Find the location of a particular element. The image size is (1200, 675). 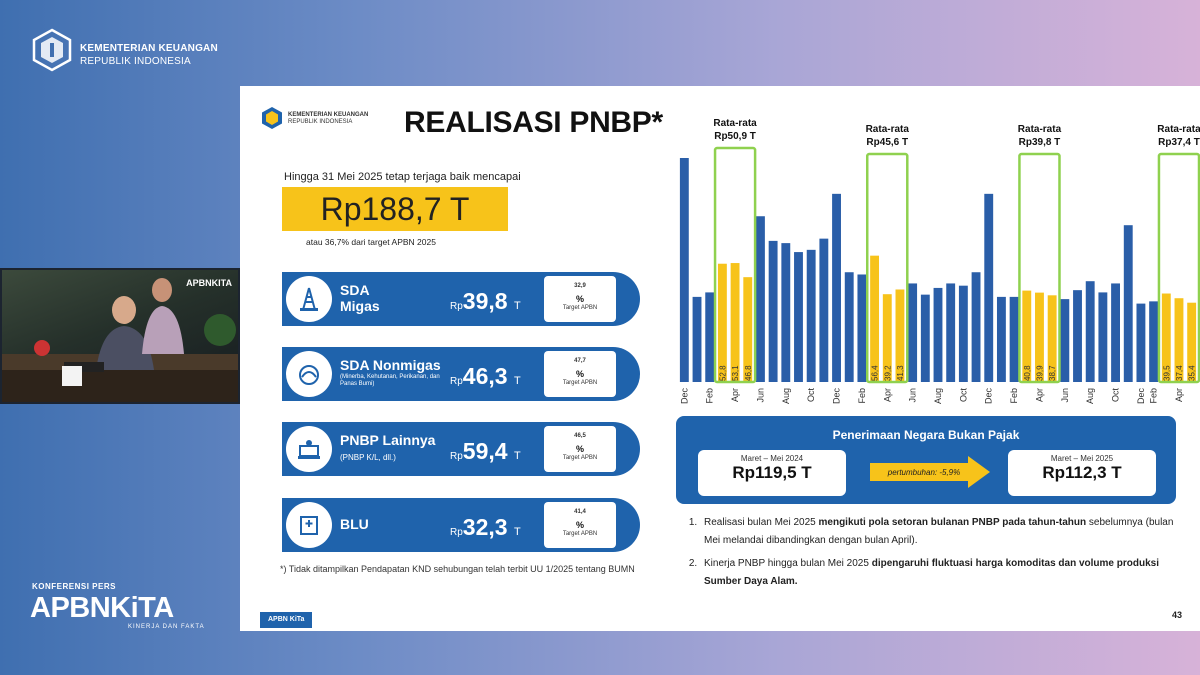

slide-kemenkeu-logo-icon is located at coordinates (272, 118).